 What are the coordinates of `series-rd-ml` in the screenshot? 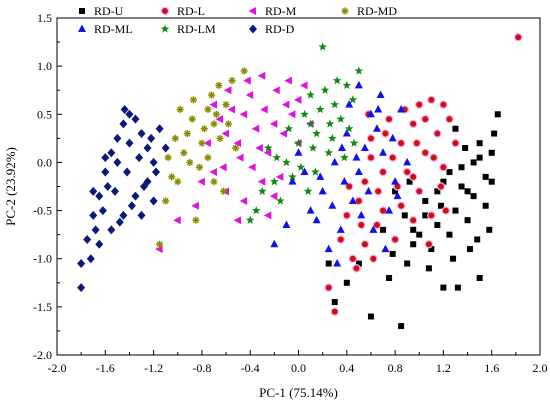 It's located at (341, 173).